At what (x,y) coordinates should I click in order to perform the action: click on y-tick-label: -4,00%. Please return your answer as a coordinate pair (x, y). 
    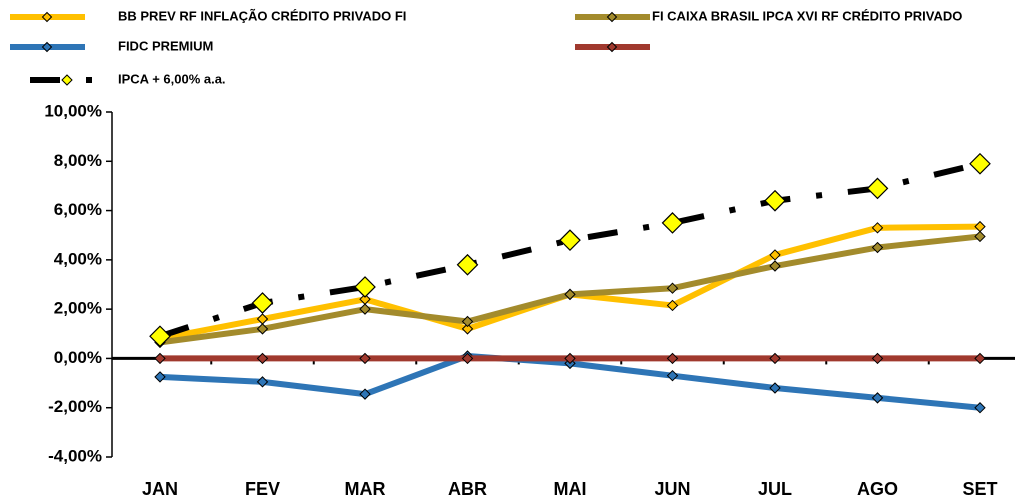
    Looking at the image, I should click on (75, 455).